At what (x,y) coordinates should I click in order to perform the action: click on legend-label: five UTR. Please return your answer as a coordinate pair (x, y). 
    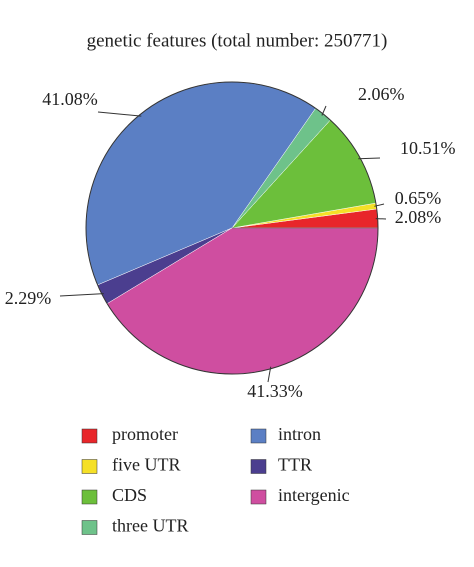
    Looking at the image, I should click on (146, 465).